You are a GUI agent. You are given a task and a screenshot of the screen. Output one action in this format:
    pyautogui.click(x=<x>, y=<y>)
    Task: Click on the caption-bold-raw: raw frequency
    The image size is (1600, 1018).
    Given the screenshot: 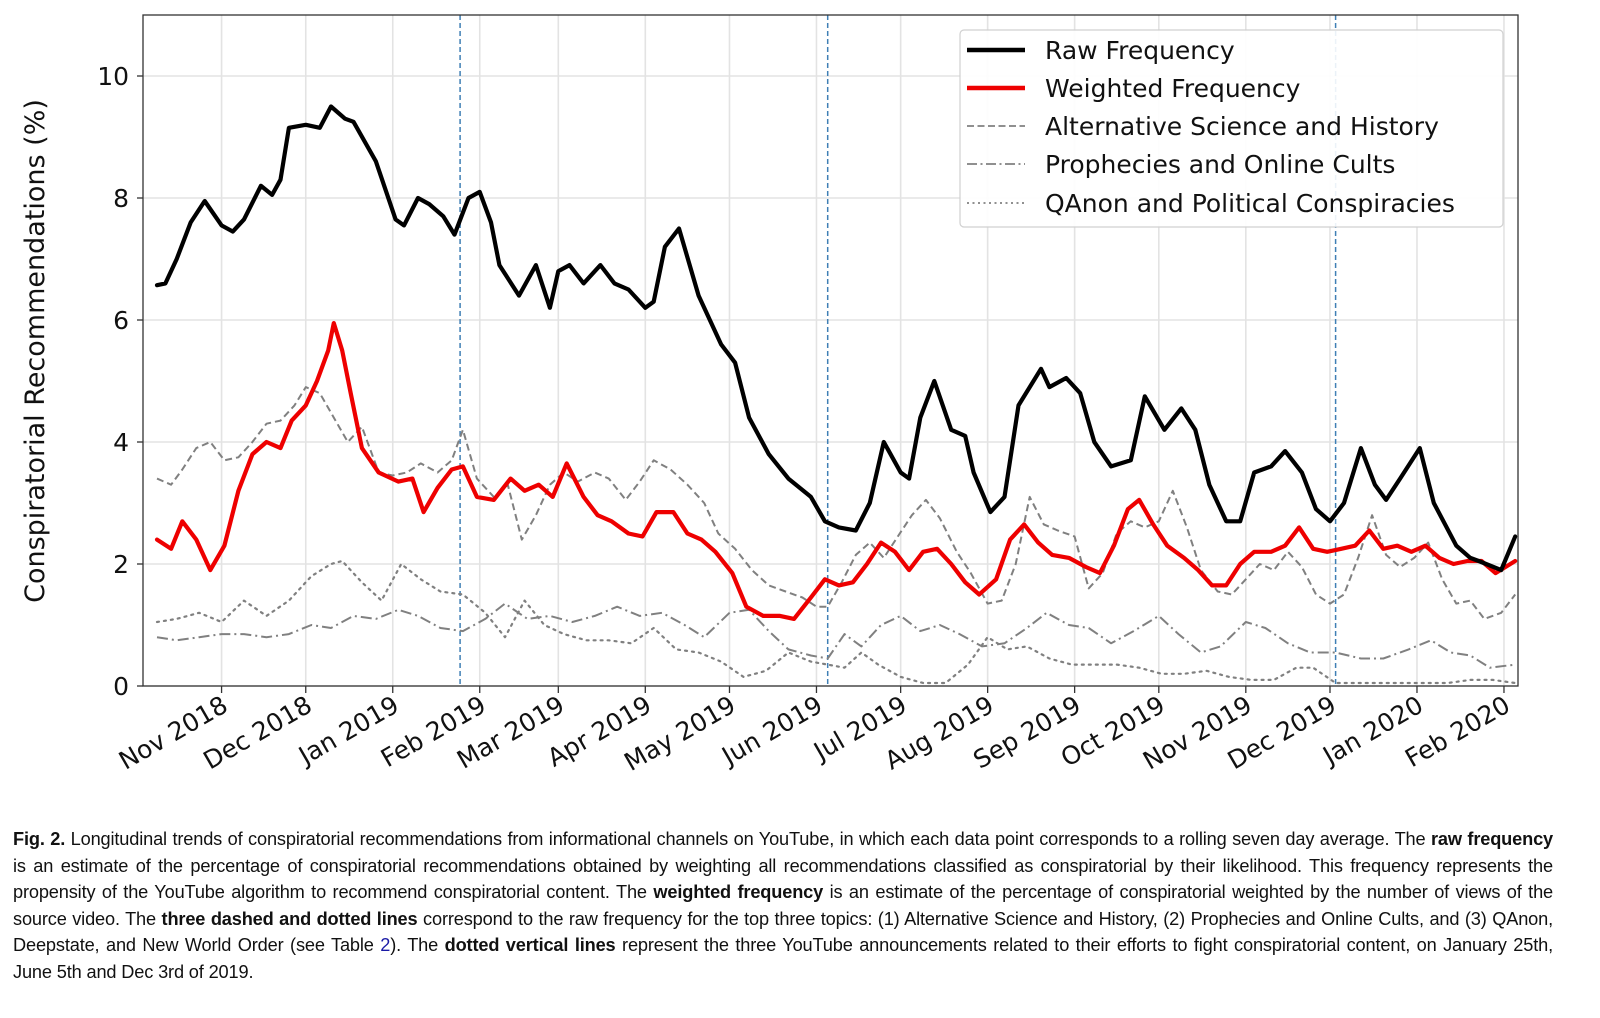 What is the action you would take?
    pyautogui.click(x=1492, y=839)
    